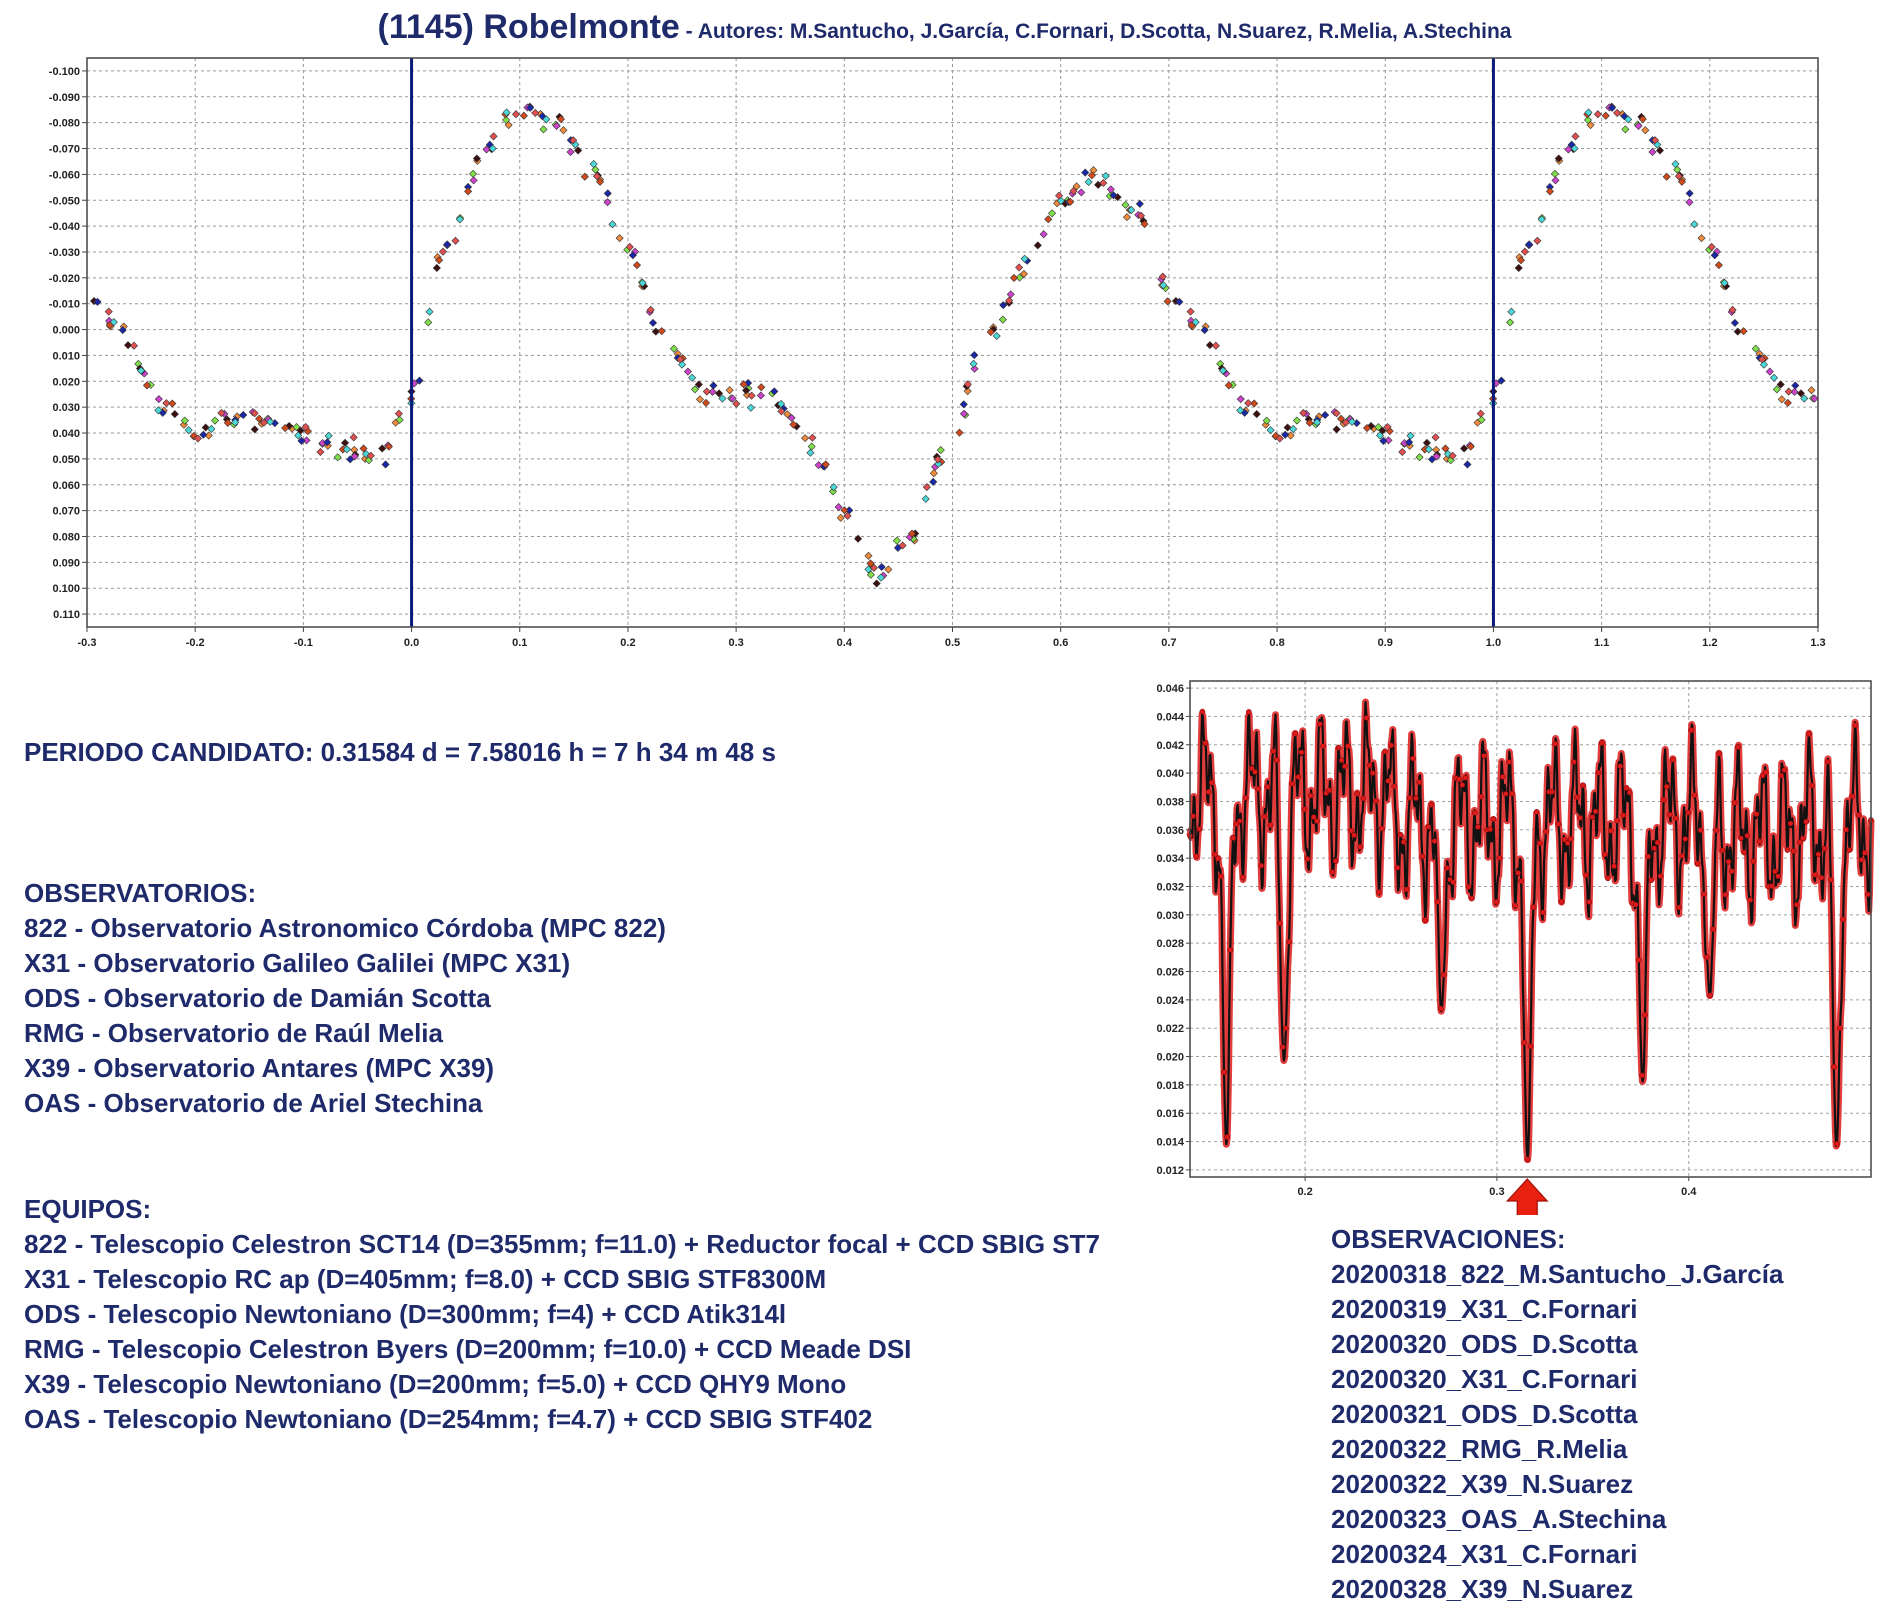 The width and height of the screenshot is (1889, 1621). I want to click on y-tick-label: 0.028, so click(1170, 944).